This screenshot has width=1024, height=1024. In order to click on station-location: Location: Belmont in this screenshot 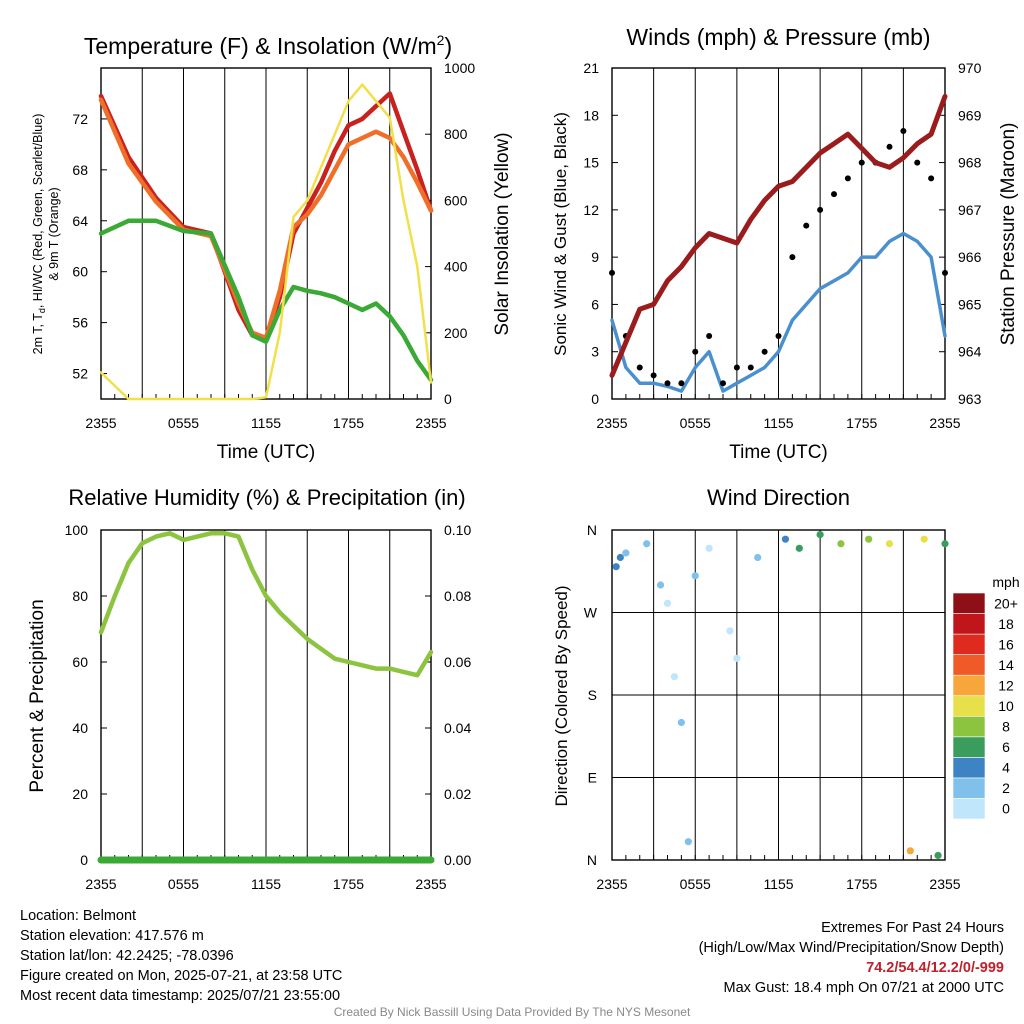, I will do `click(78, 916)`.